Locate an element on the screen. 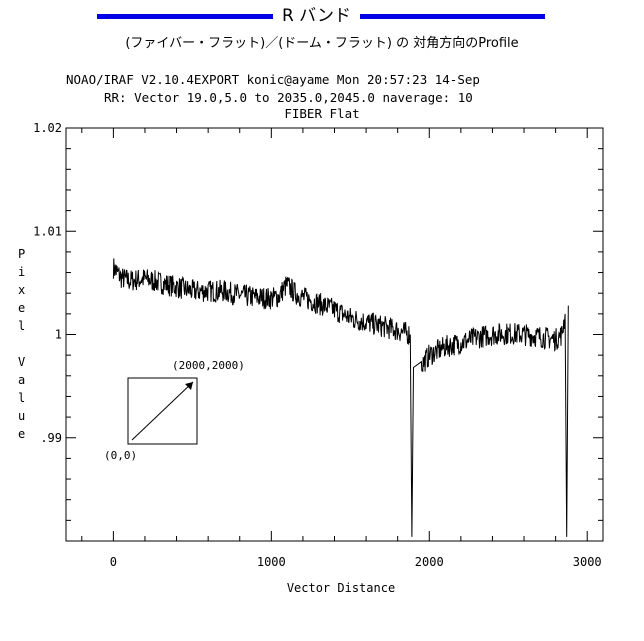  inset-end-label: (2000,2000) is located at coordinates (208, 365).